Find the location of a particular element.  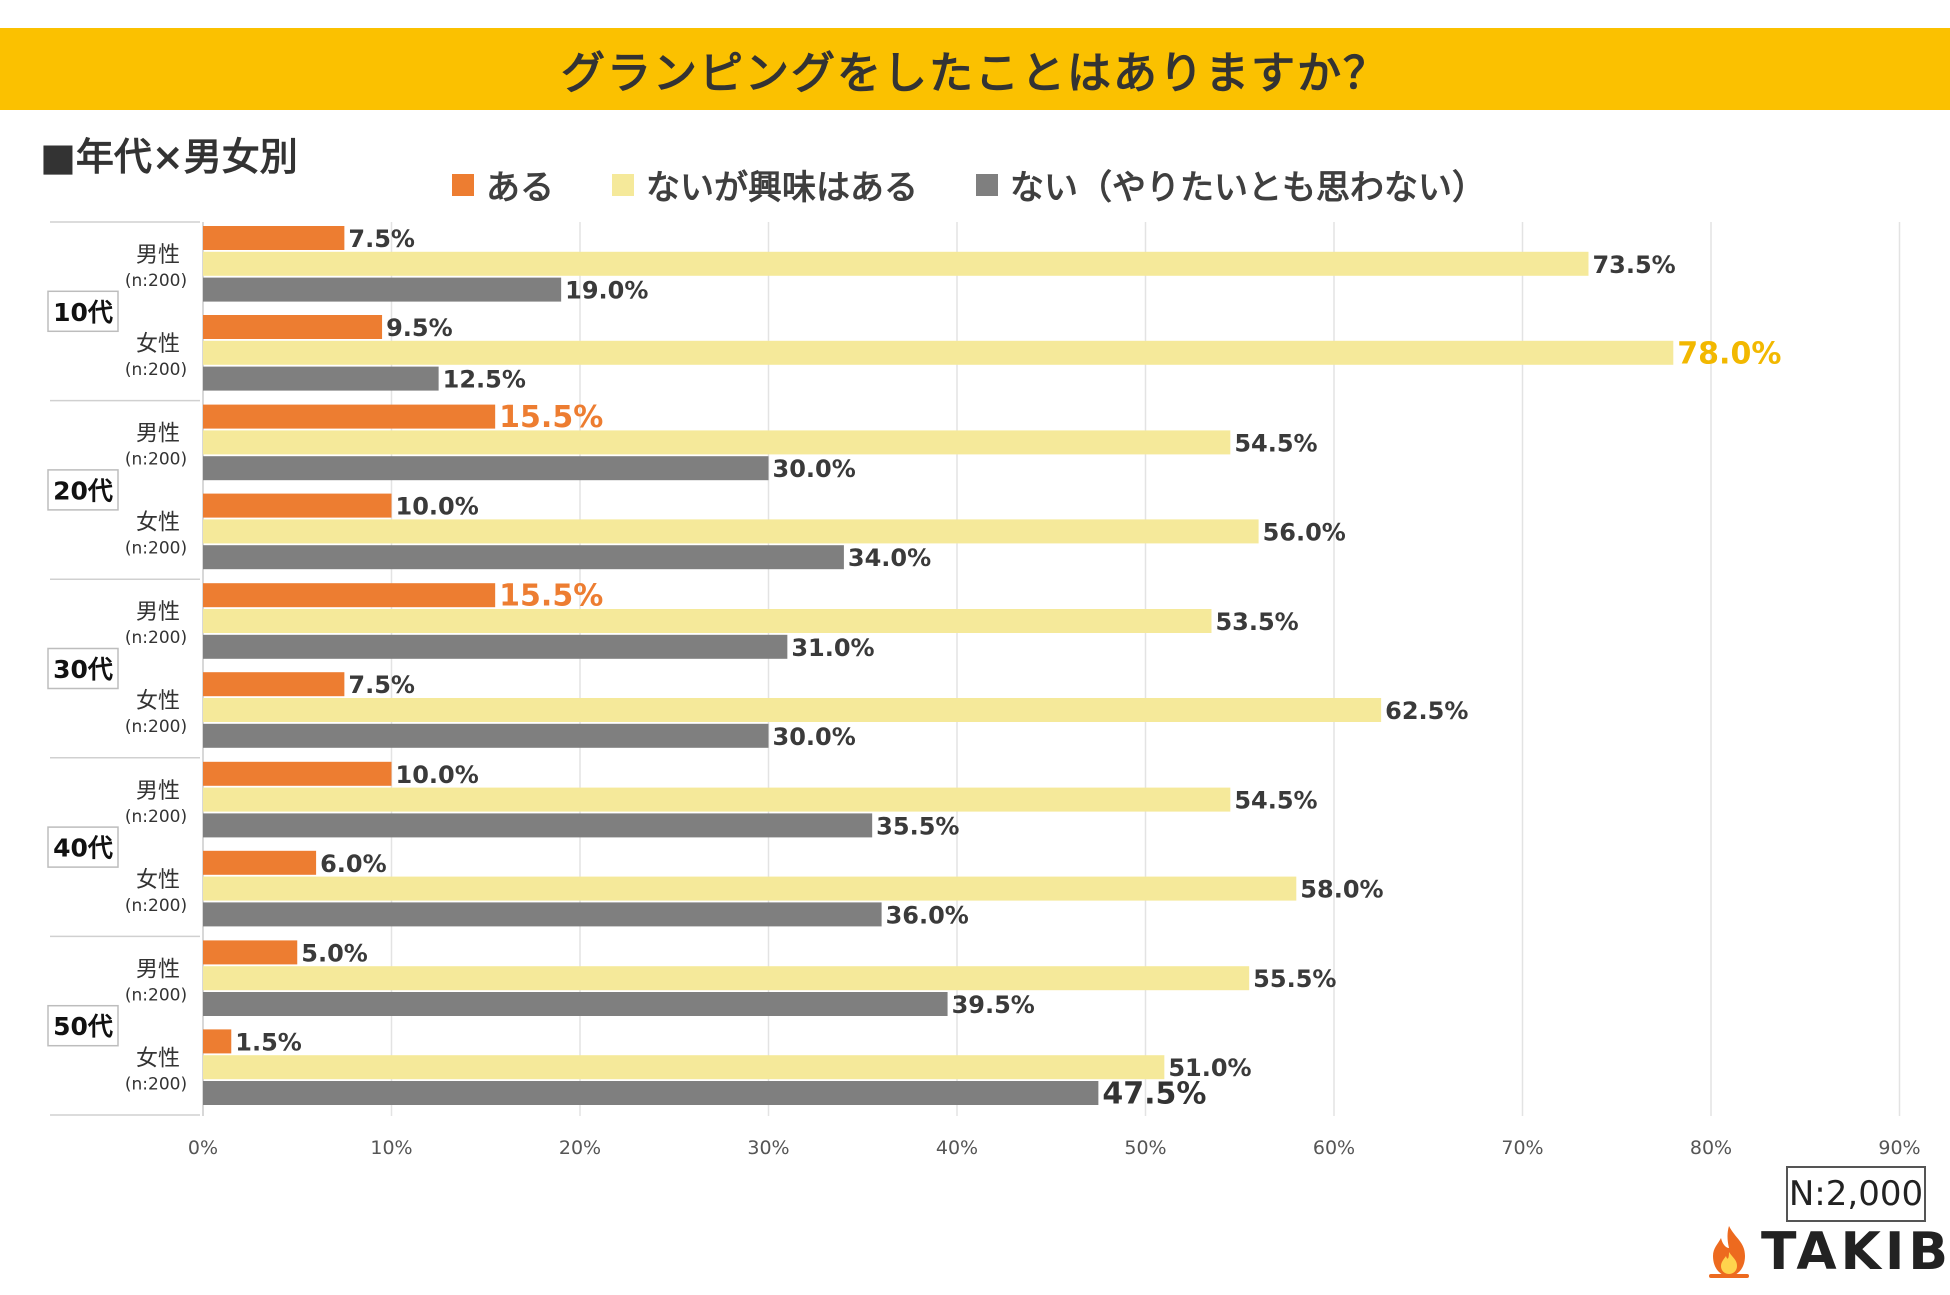

x-tick-label: 20% is located at coordinates (580, 1148).